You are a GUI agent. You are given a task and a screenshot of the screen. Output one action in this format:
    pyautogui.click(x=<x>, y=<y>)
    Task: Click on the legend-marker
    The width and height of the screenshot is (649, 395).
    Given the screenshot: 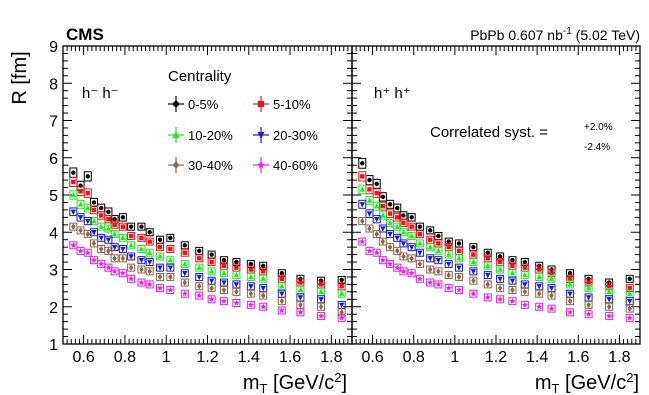 What is the action you would take?
    pyautogui.click(x=176, y=134)
    